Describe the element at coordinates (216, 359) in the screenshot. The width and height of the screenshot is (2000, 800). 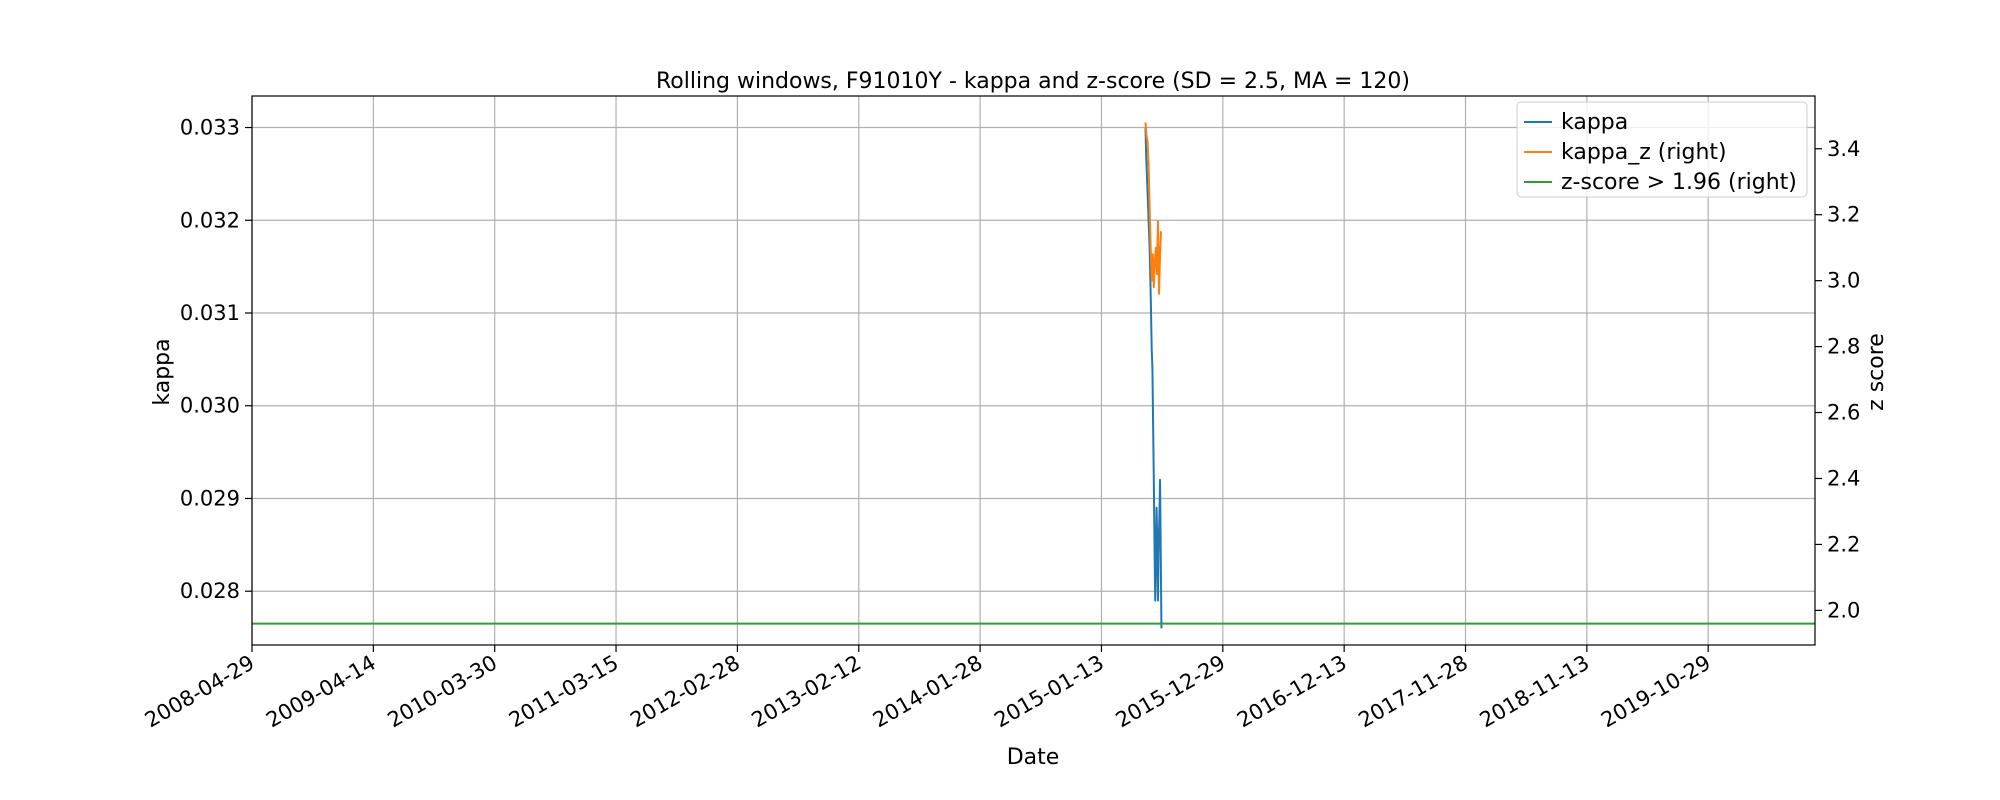
I see `y-axis-ticks: 0.028 0.029 0.030 0.031 0.032 0.033` at that location.